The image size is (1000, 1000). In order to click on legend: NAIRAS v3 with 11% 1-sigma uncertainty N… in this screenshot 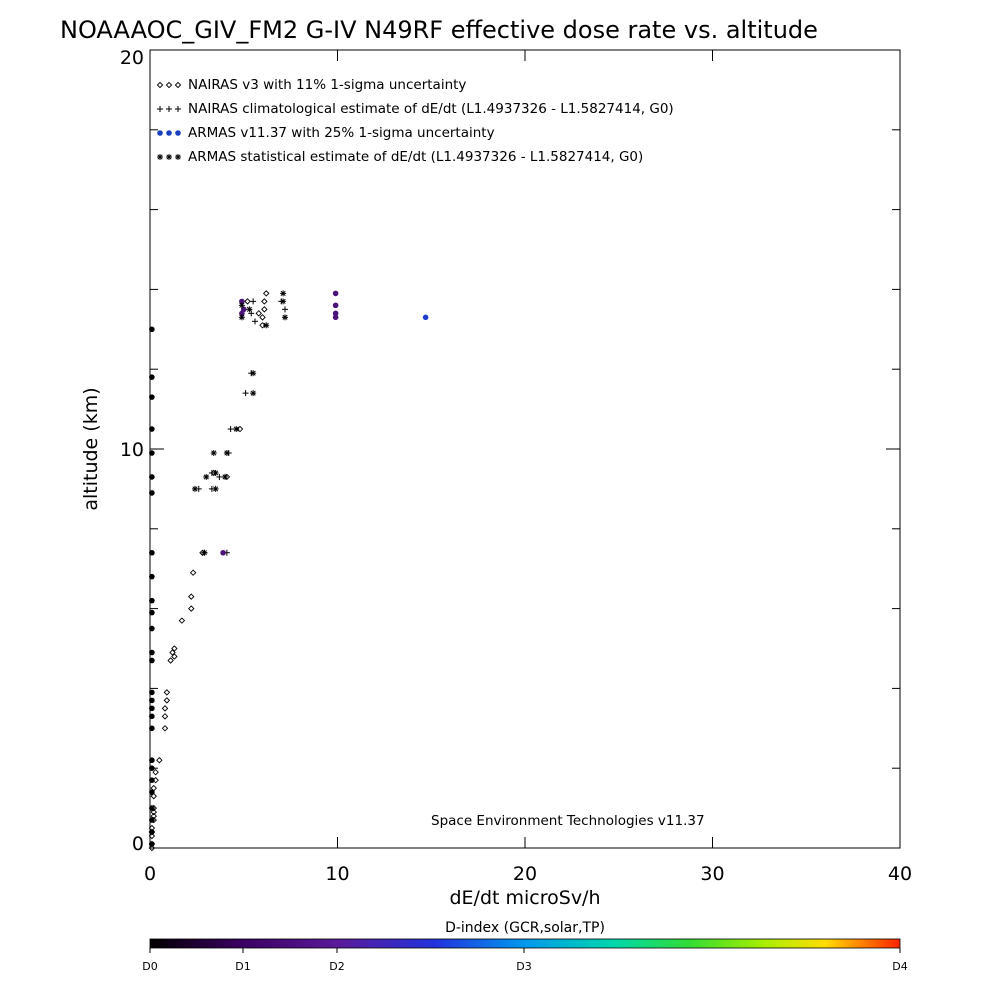, I will do `click(415, 121)`.